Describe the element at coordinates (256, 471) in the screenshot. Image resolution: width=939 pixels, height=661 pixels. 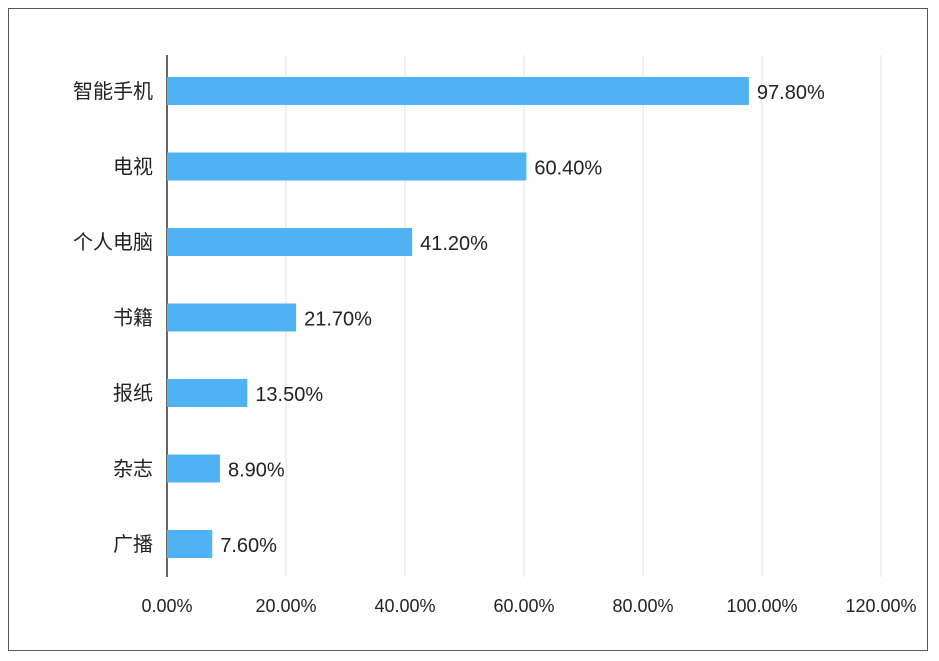
I see `value-label: 8.90%` at that location.